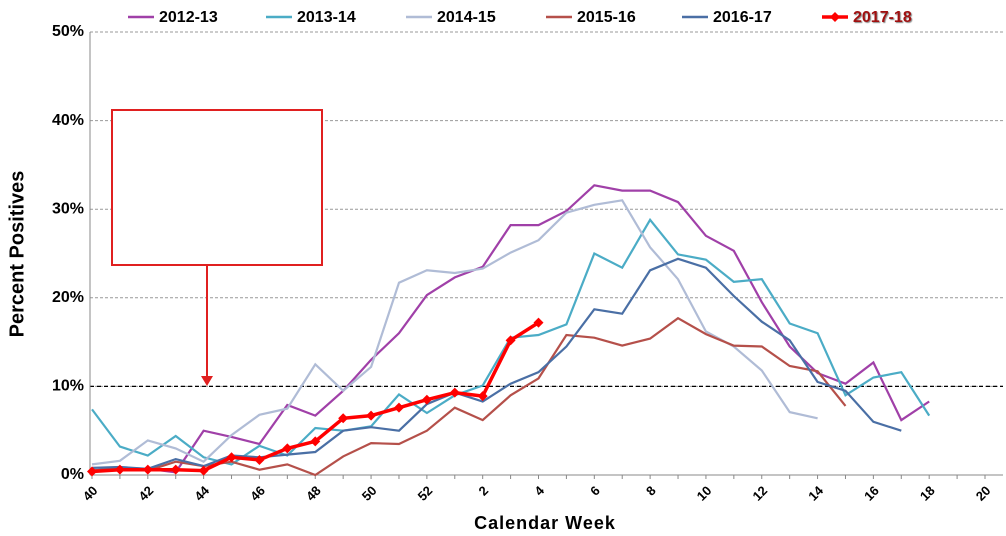  Describe the element at coordinates (90, 493) in the screenshot. I see `x-tick-label: 40` at that location.